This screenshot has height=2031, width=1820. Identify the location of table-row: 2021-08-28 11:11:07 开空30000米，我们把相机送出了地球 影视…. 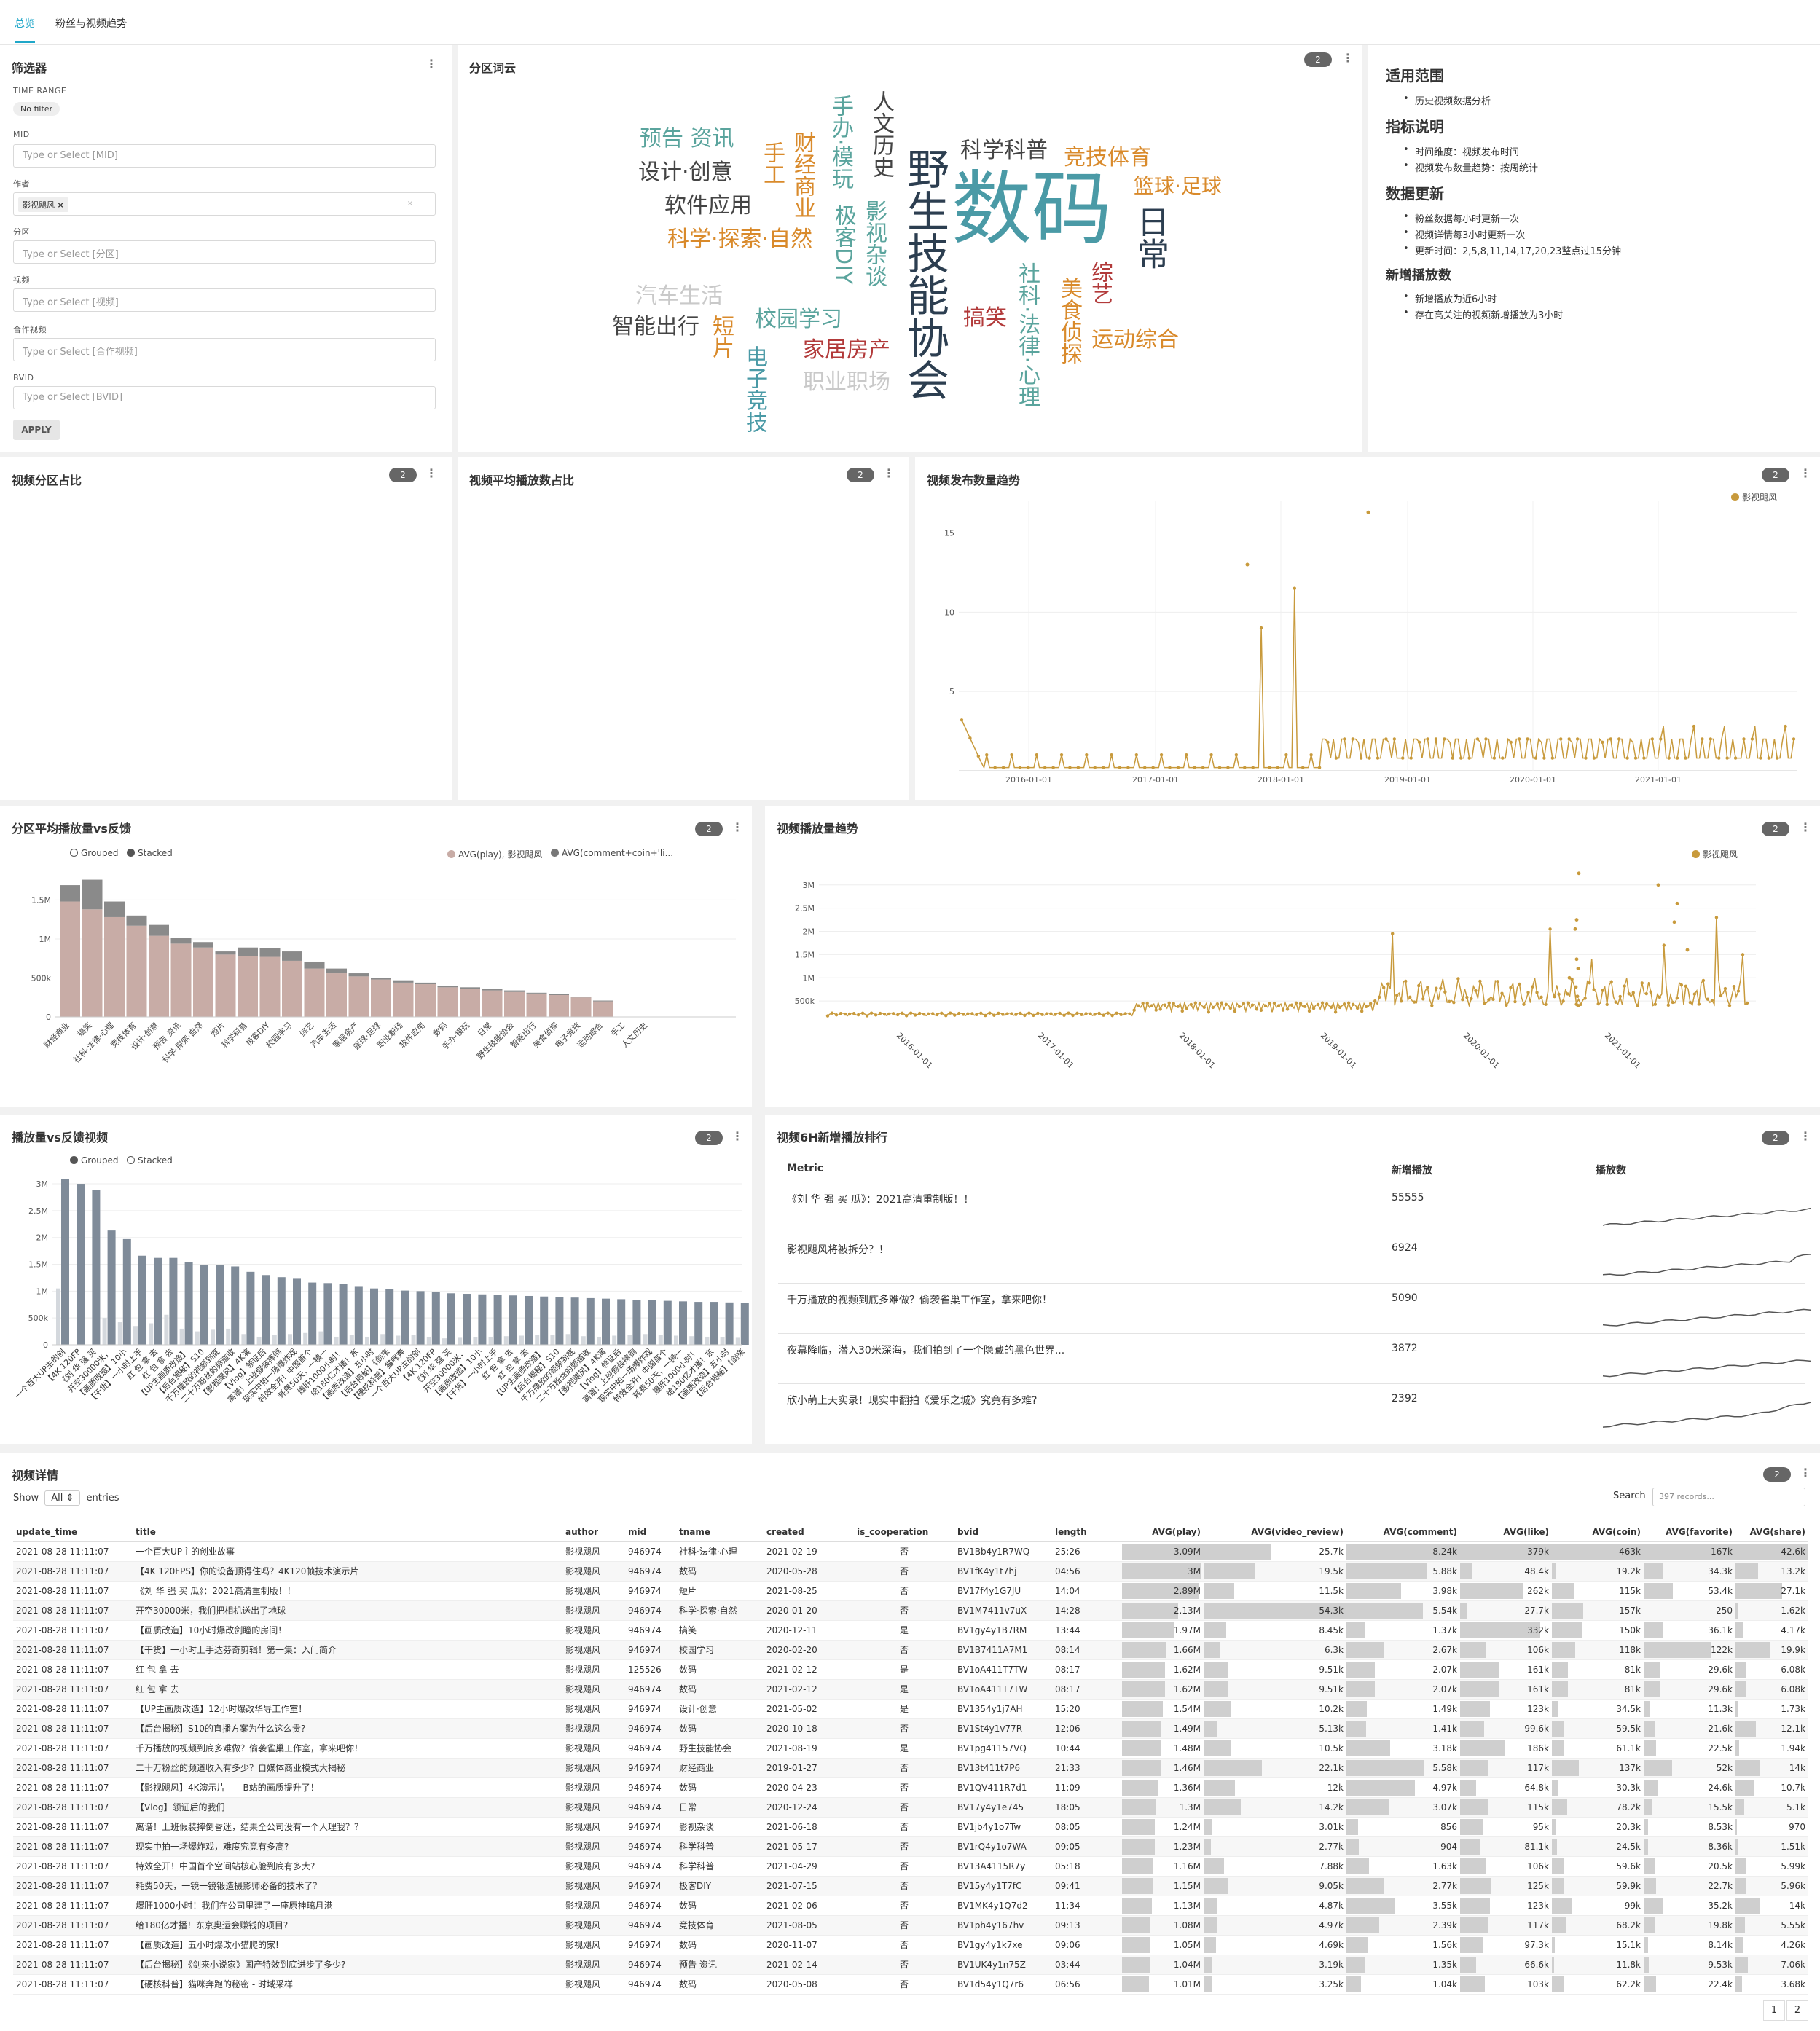
(911, 1610).